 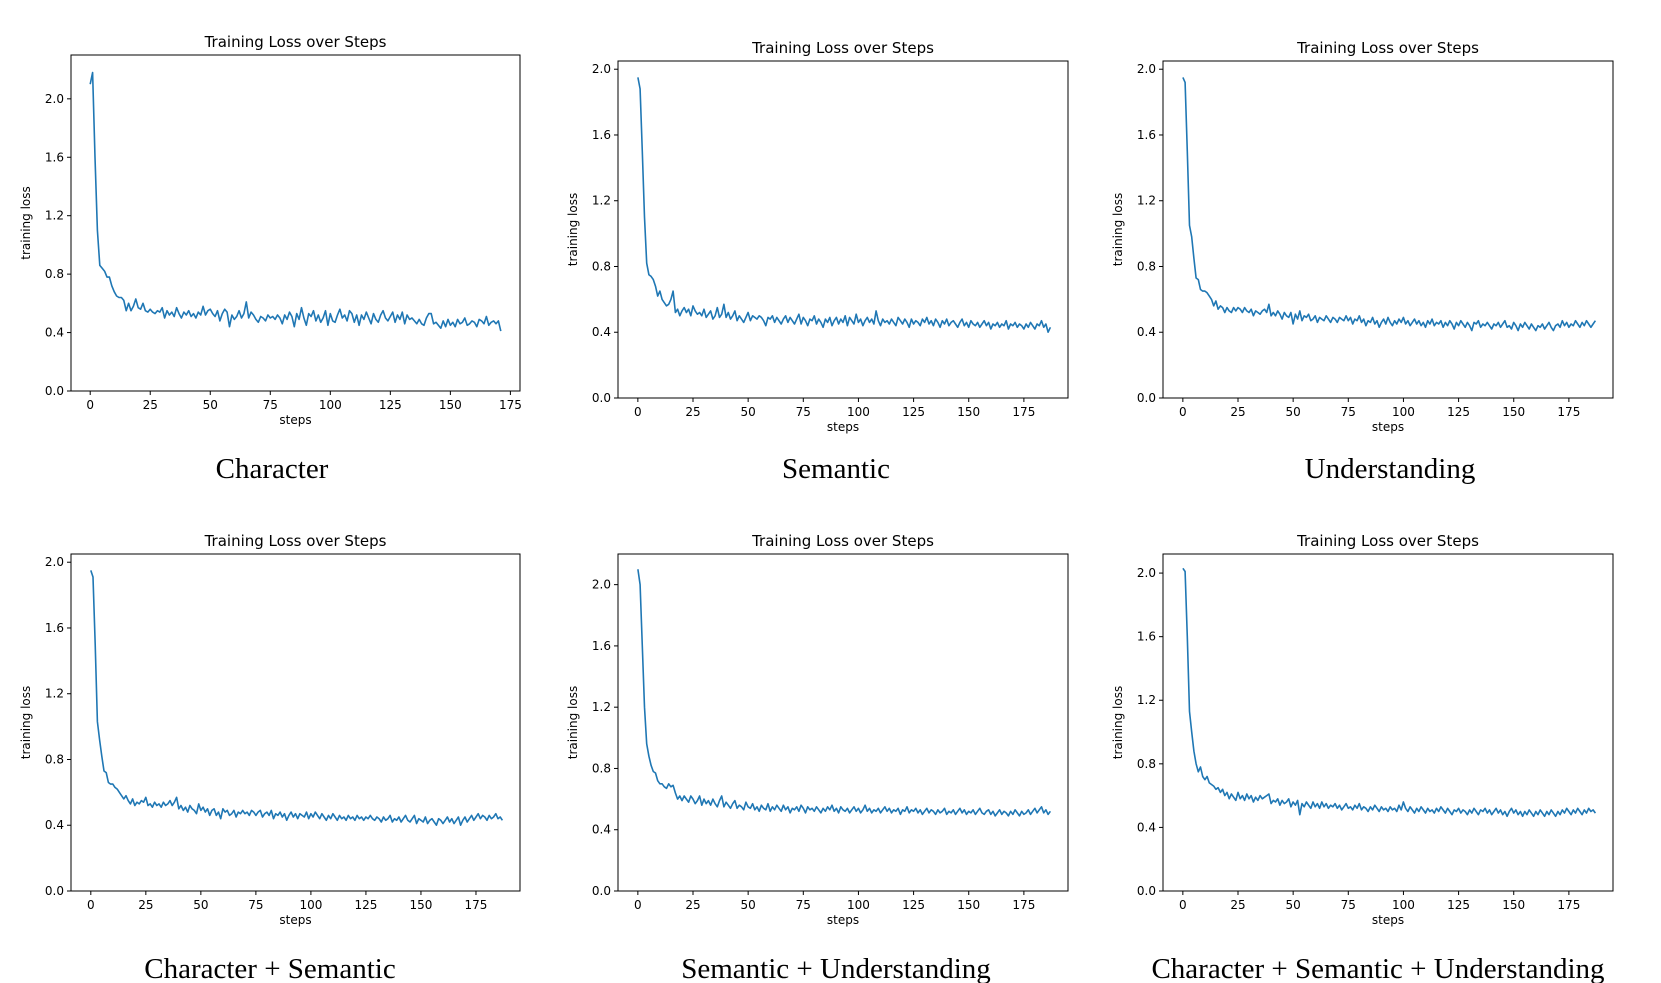 What do you see at coordinates (836, 968) in the screenshot?
I see `panel-caption: Semantic + Understanding` at bounding box center [836, 968].